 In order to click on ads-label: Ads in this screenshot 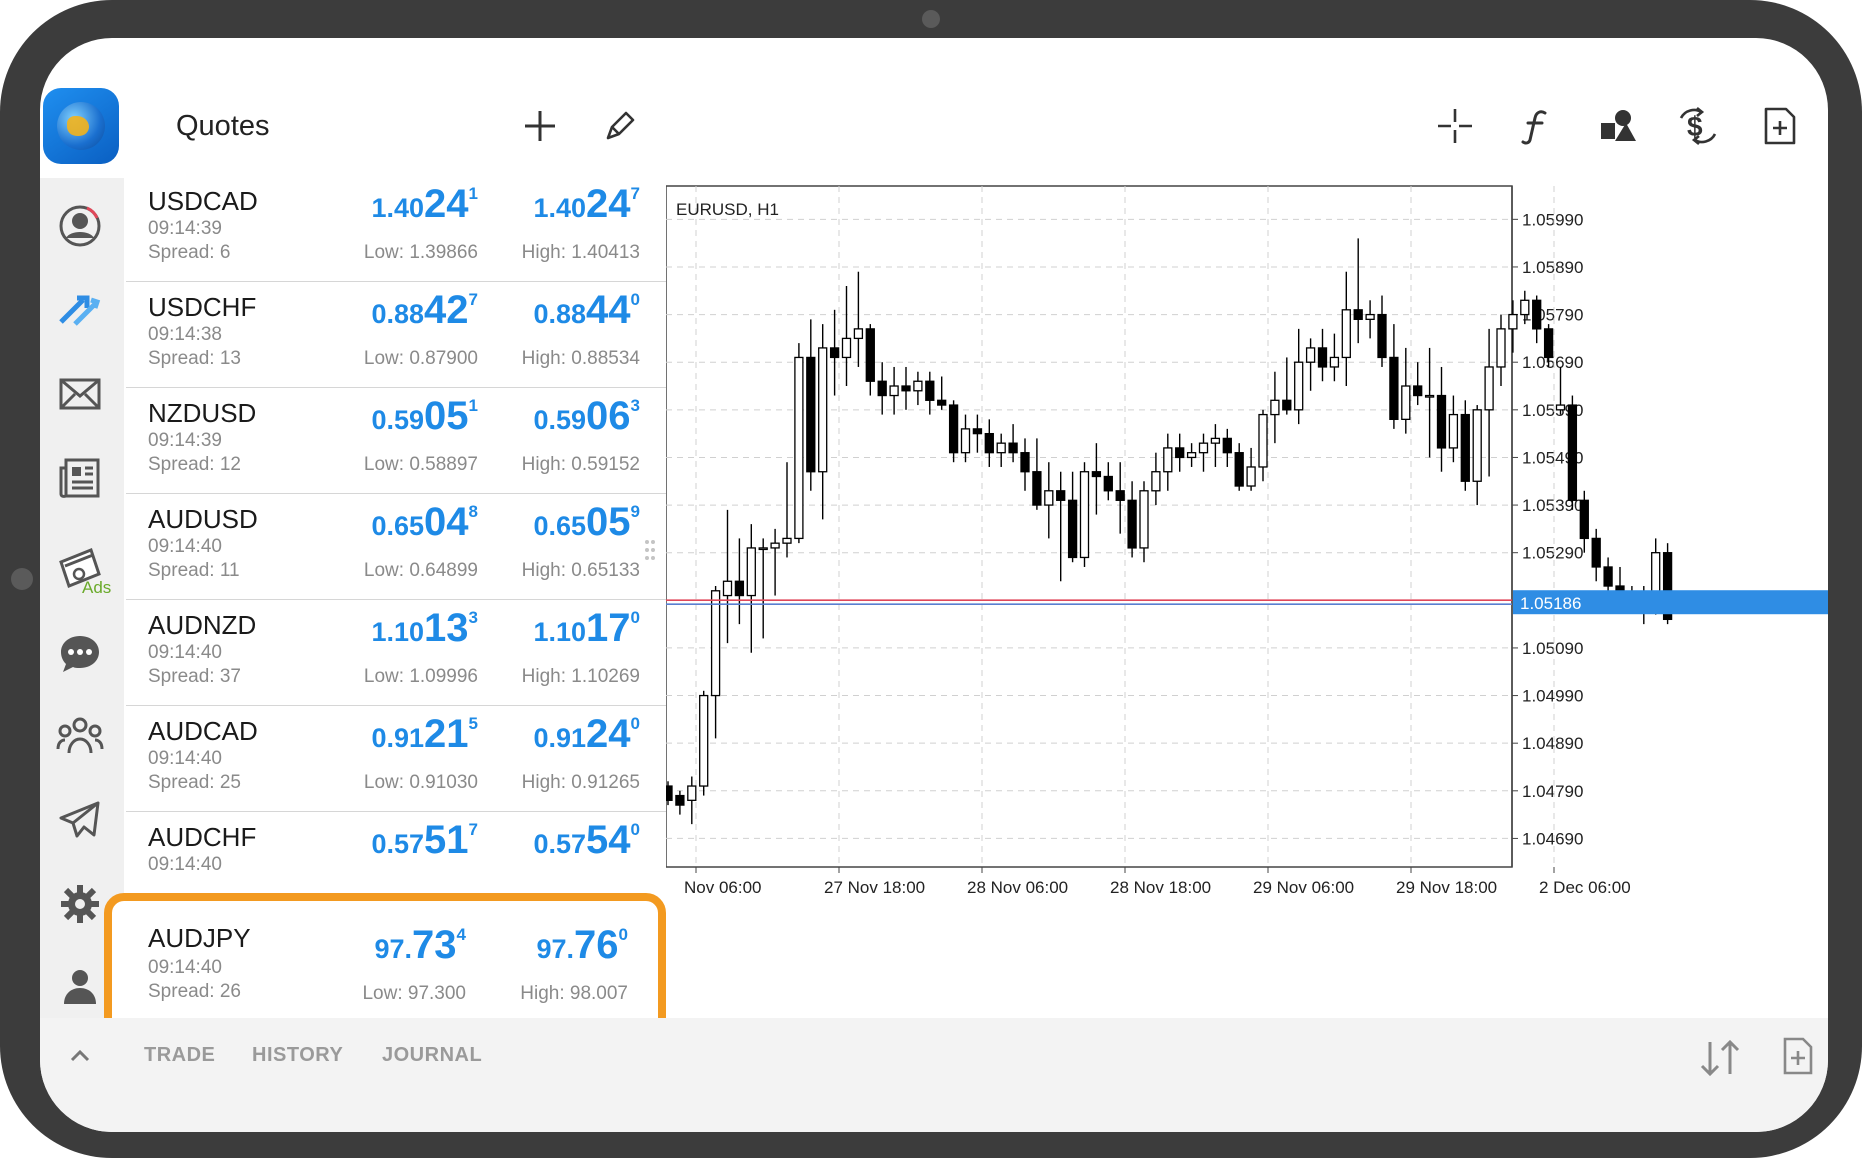, I will do `click(97, 587)`.